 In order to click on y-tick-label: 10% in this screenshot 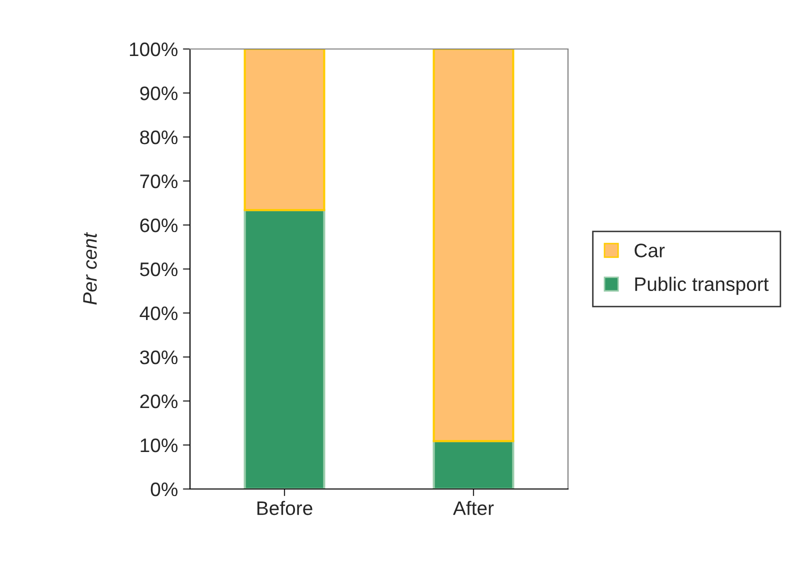, I will do `click(159, 445)`.